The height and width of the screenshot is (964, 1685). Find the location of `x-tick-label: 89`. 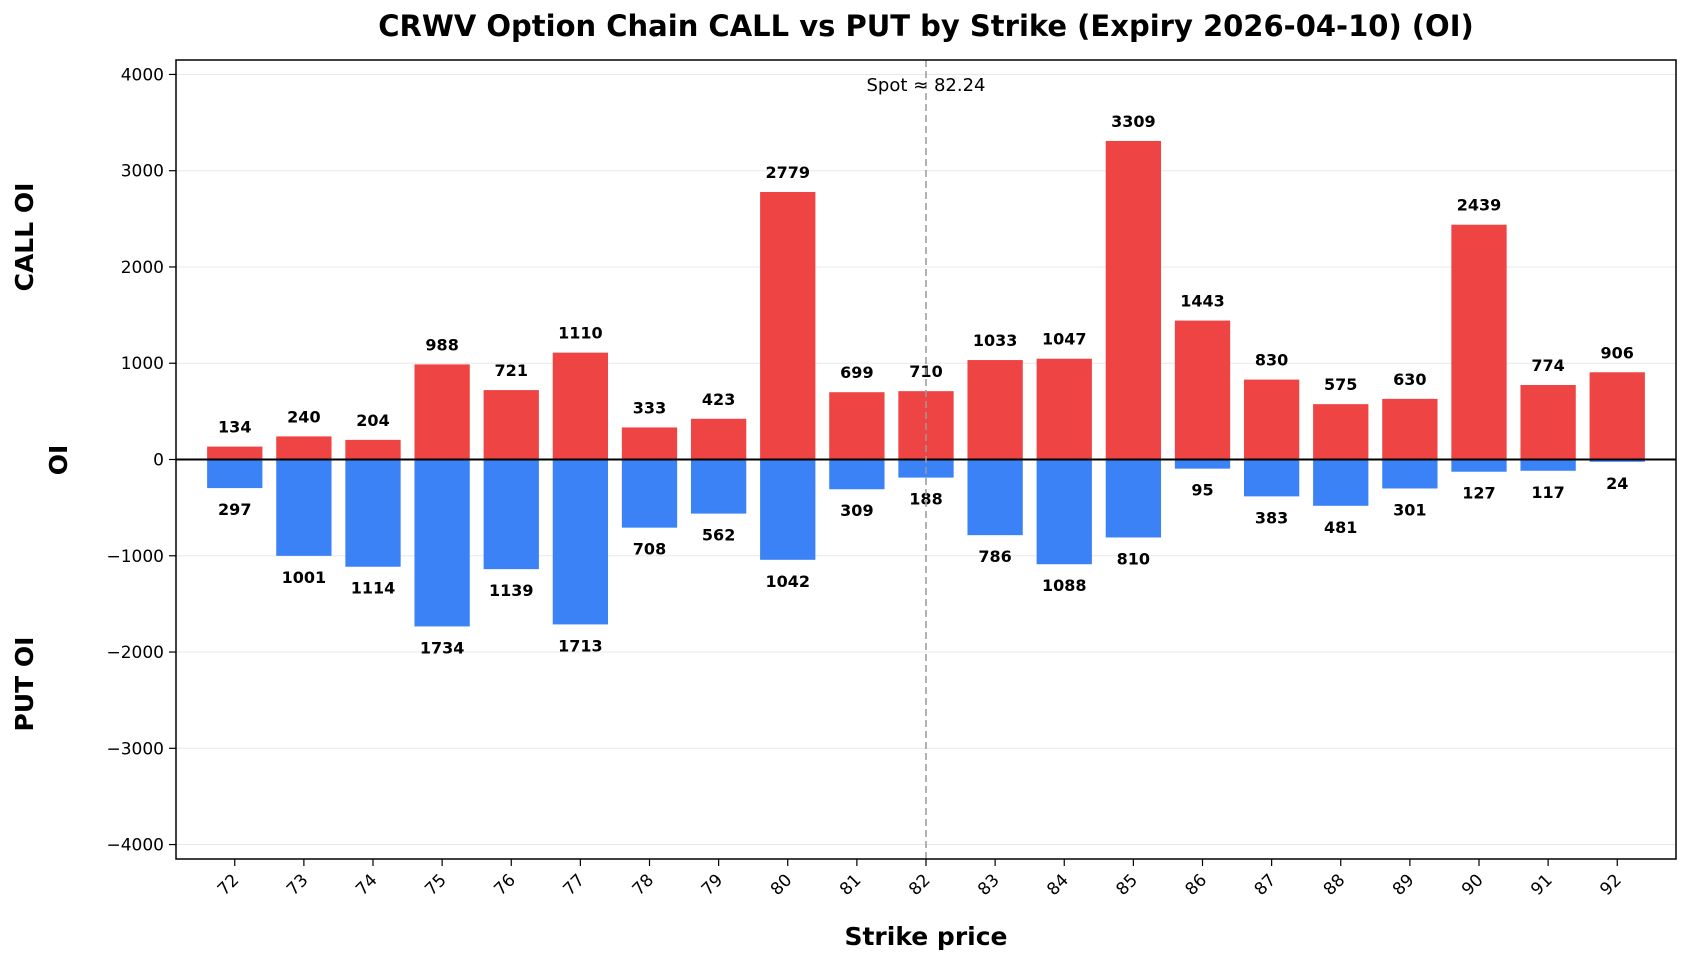

x-tick-label: 89 is located at coordinates (1403, 884).